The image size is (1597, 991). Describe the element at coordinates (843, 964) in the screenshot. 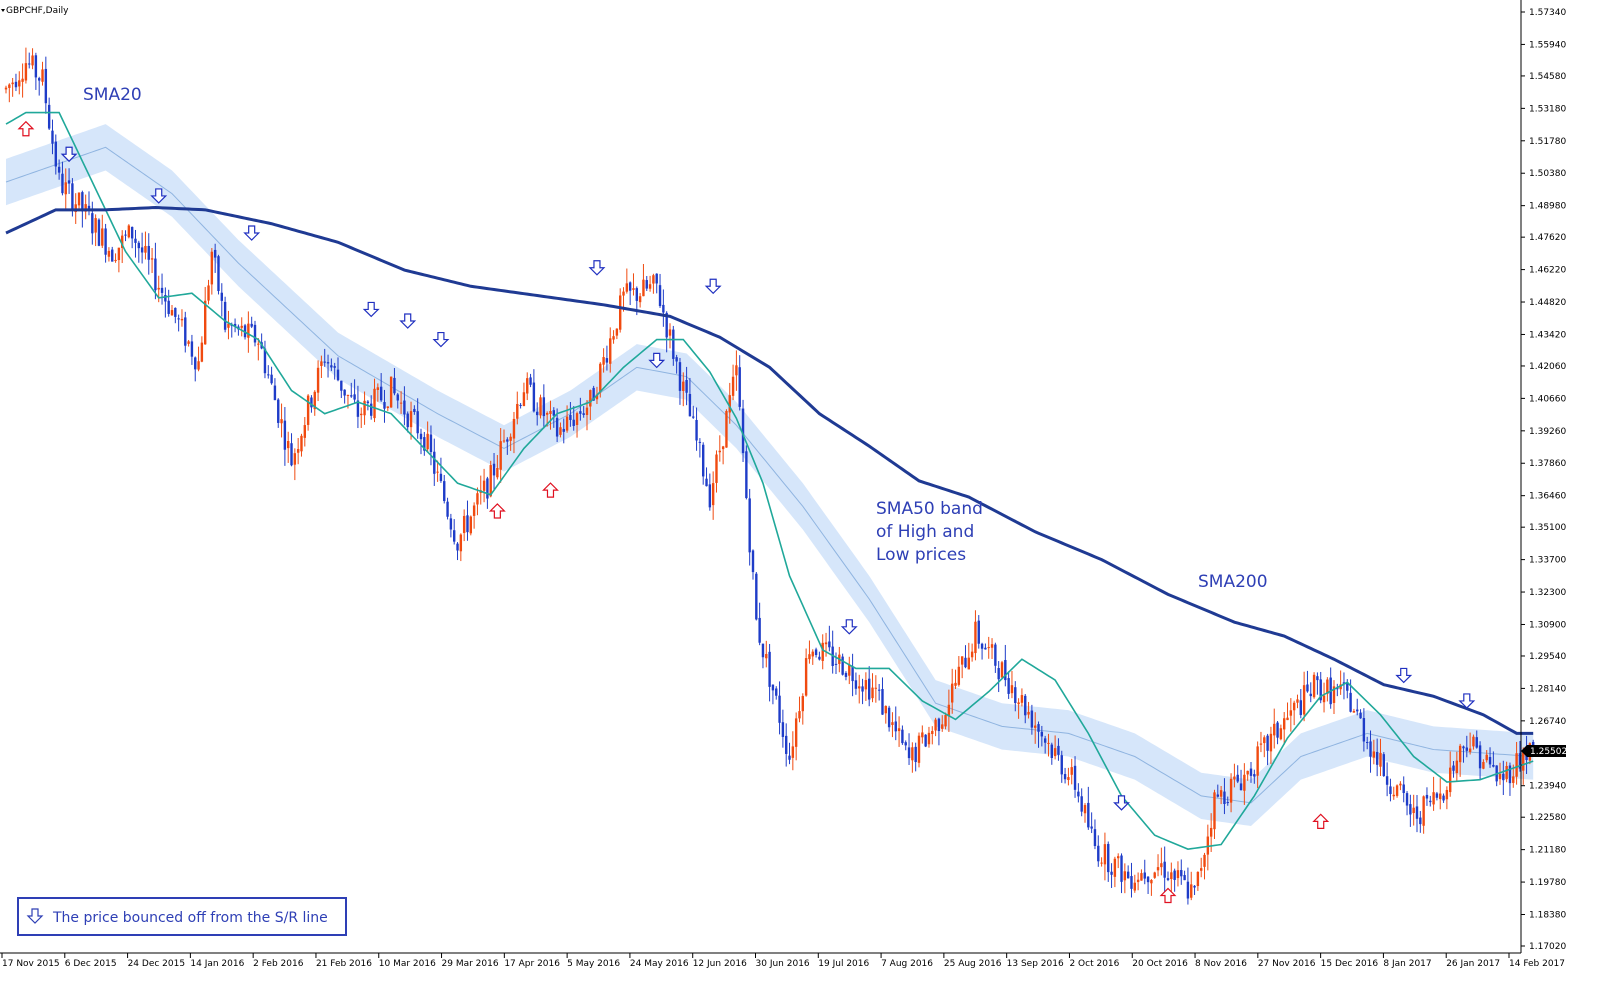

I see `x-tick-label: 19 Jul 2016` at that location.